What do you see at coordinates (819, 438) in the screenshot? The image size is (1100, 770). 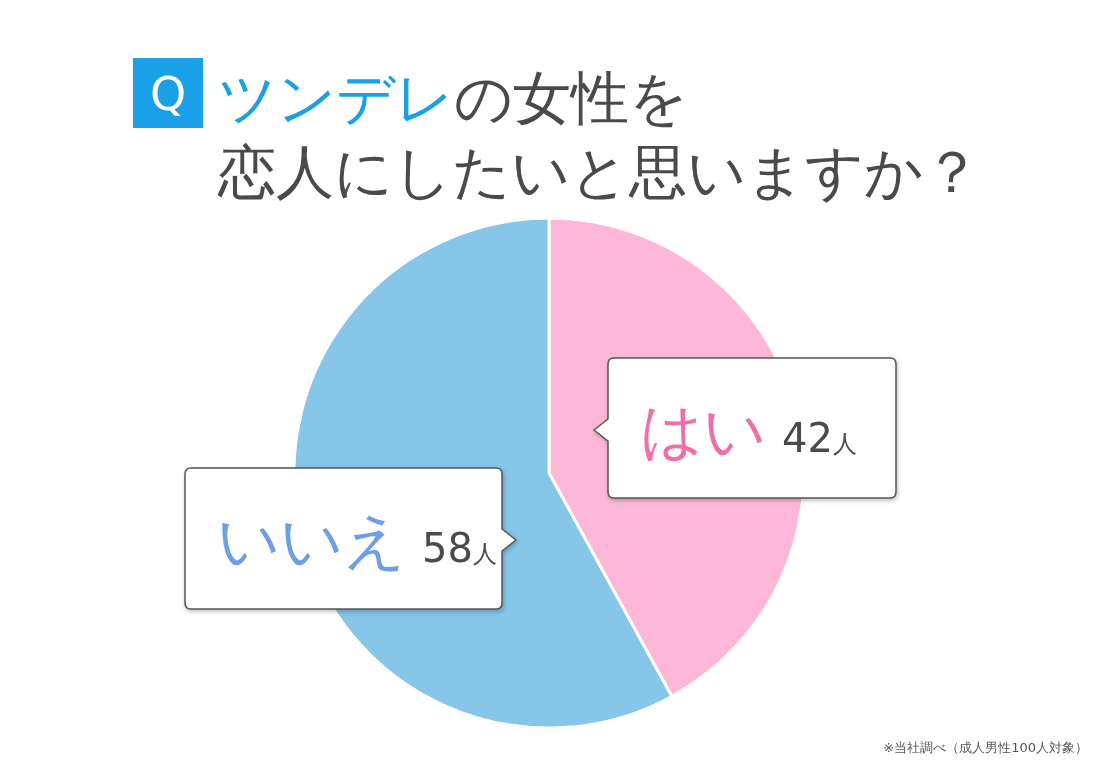 I see `data-label: 42人` at bounding box center [819, 438].